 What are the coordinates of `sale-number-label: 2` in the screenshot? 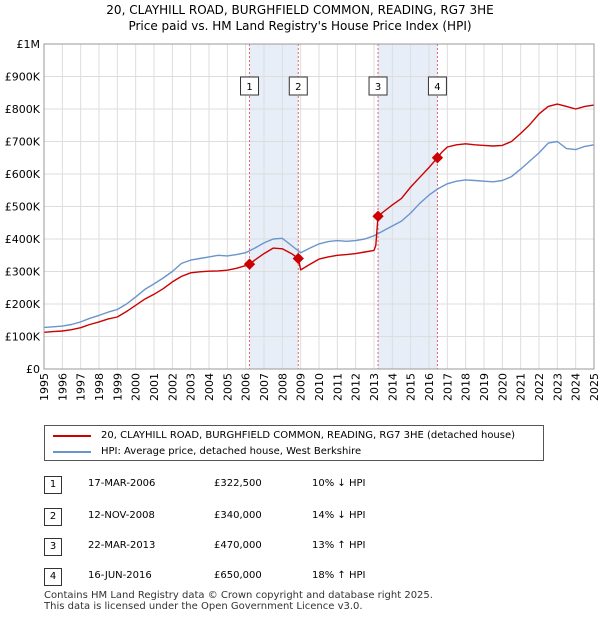 It's located at (298, 87).